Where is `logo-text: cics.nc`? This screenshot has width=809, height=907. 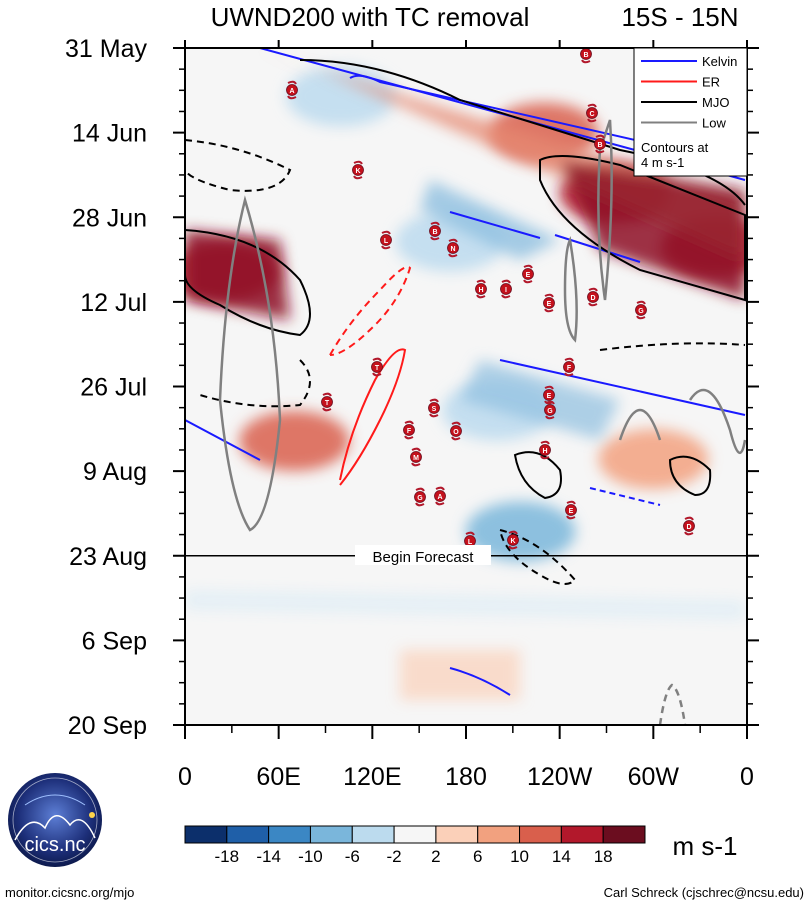
logo-text: cics.nc is located at coordinates (54, 845).